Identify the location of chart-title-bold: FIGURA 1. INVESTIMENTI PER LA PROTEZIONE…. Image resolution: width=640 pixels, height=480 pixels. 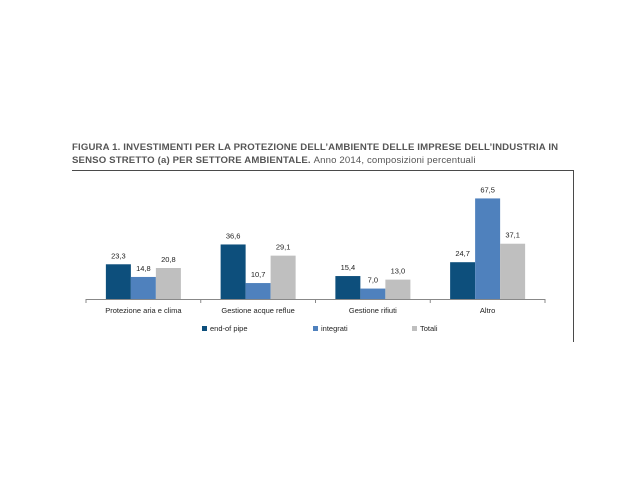
(315, 154).